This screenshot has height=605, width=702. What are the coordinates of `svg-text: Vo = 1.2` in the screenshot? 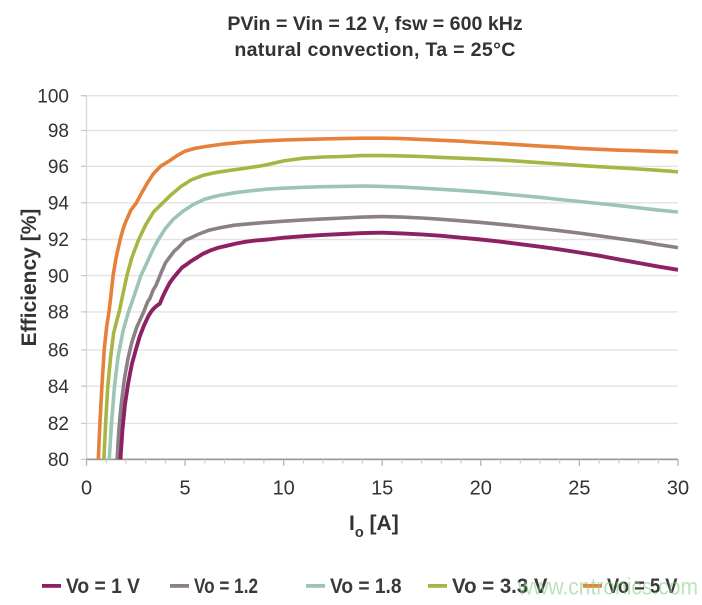 It's located at (226, 586).